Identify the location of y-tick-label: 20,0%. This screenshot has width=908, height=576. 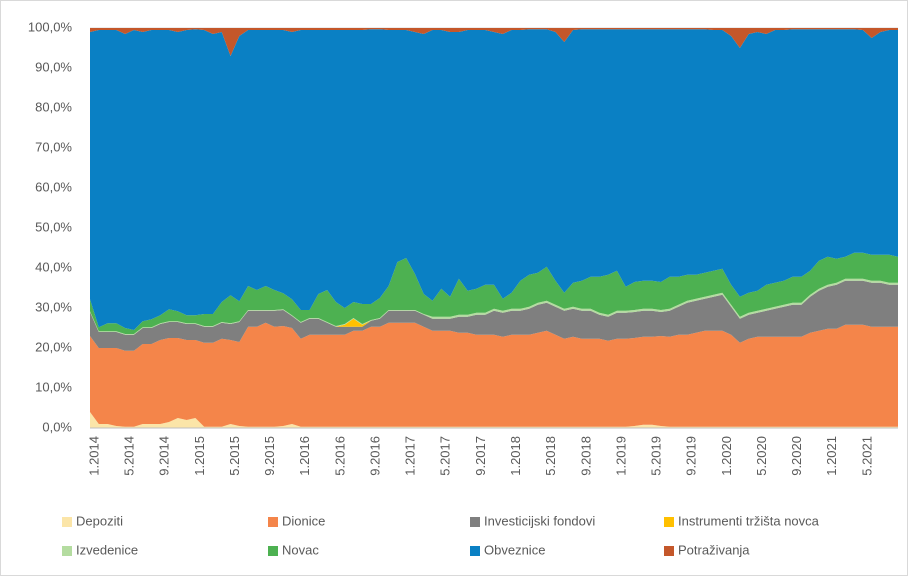
(53, 346).